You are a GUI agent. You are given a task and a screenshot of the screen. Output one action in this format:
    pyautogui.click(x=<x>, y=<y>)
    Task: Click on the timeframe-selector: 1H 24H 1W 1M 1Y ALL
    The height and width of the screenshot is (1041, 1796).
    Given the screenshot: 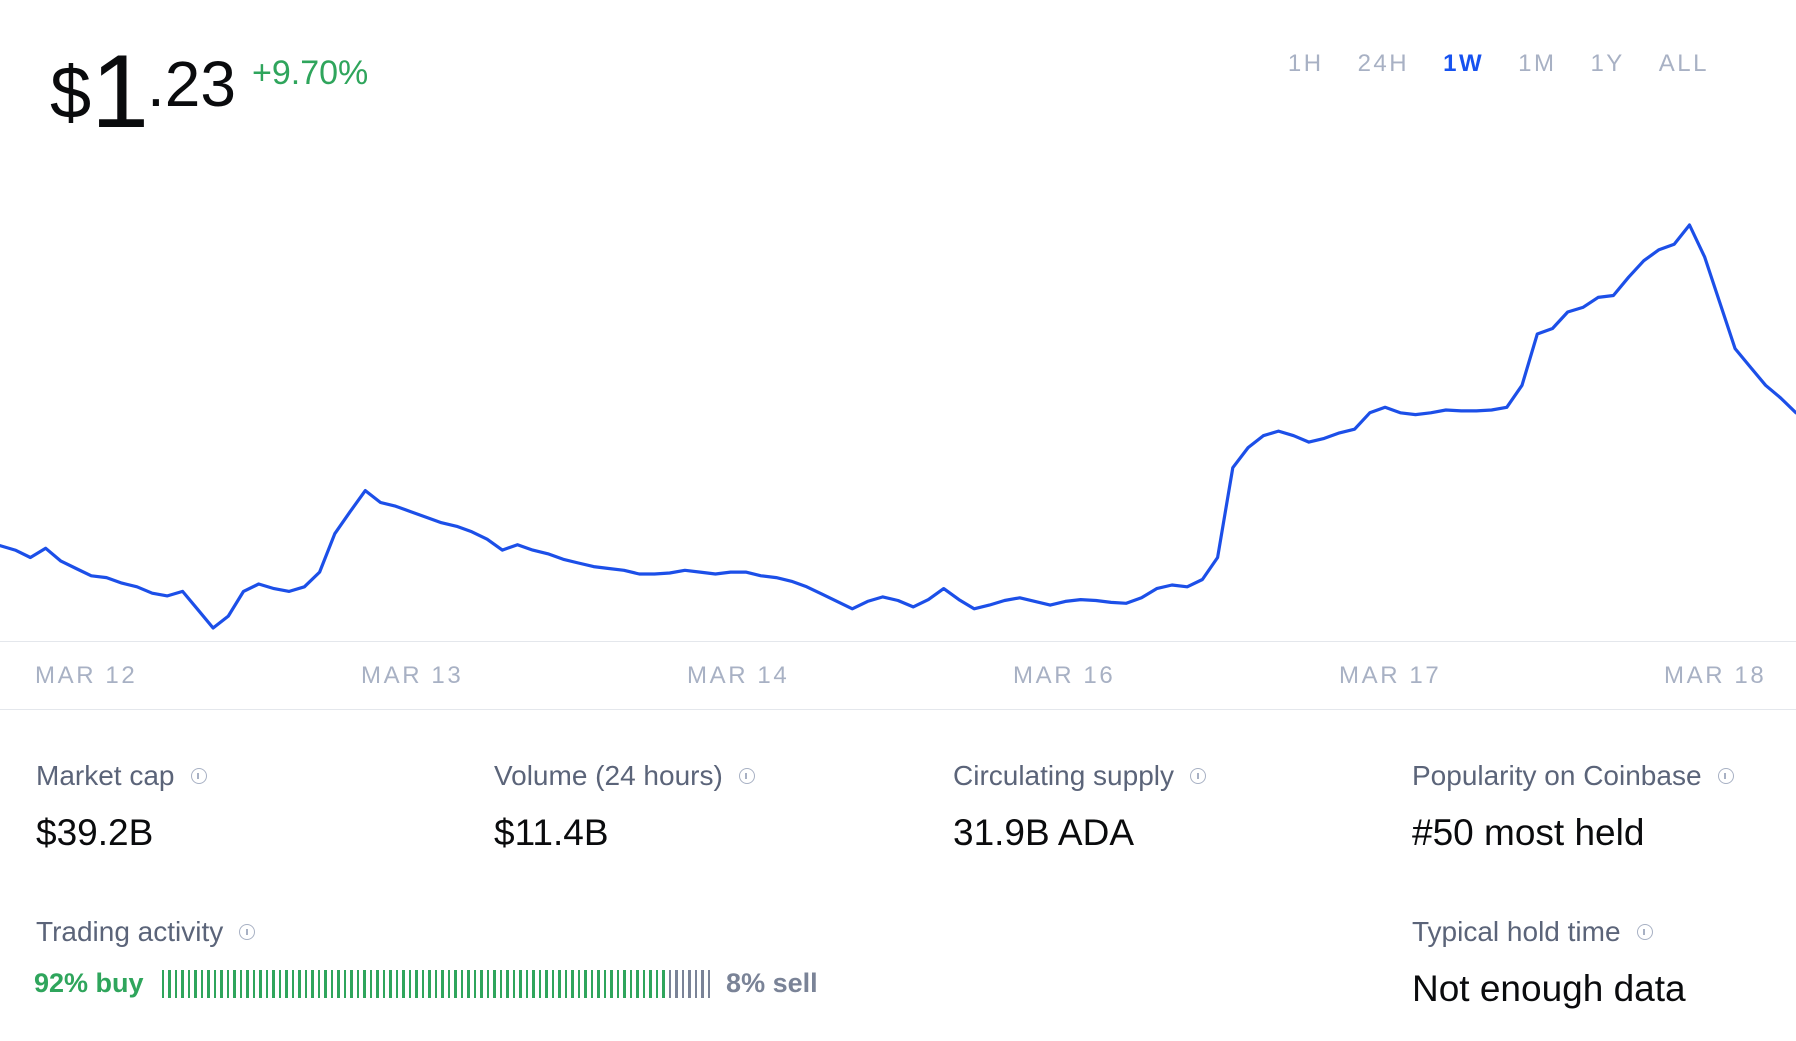 What is the action you would take?
    pyautogui.click(x=1498, y=64)
    